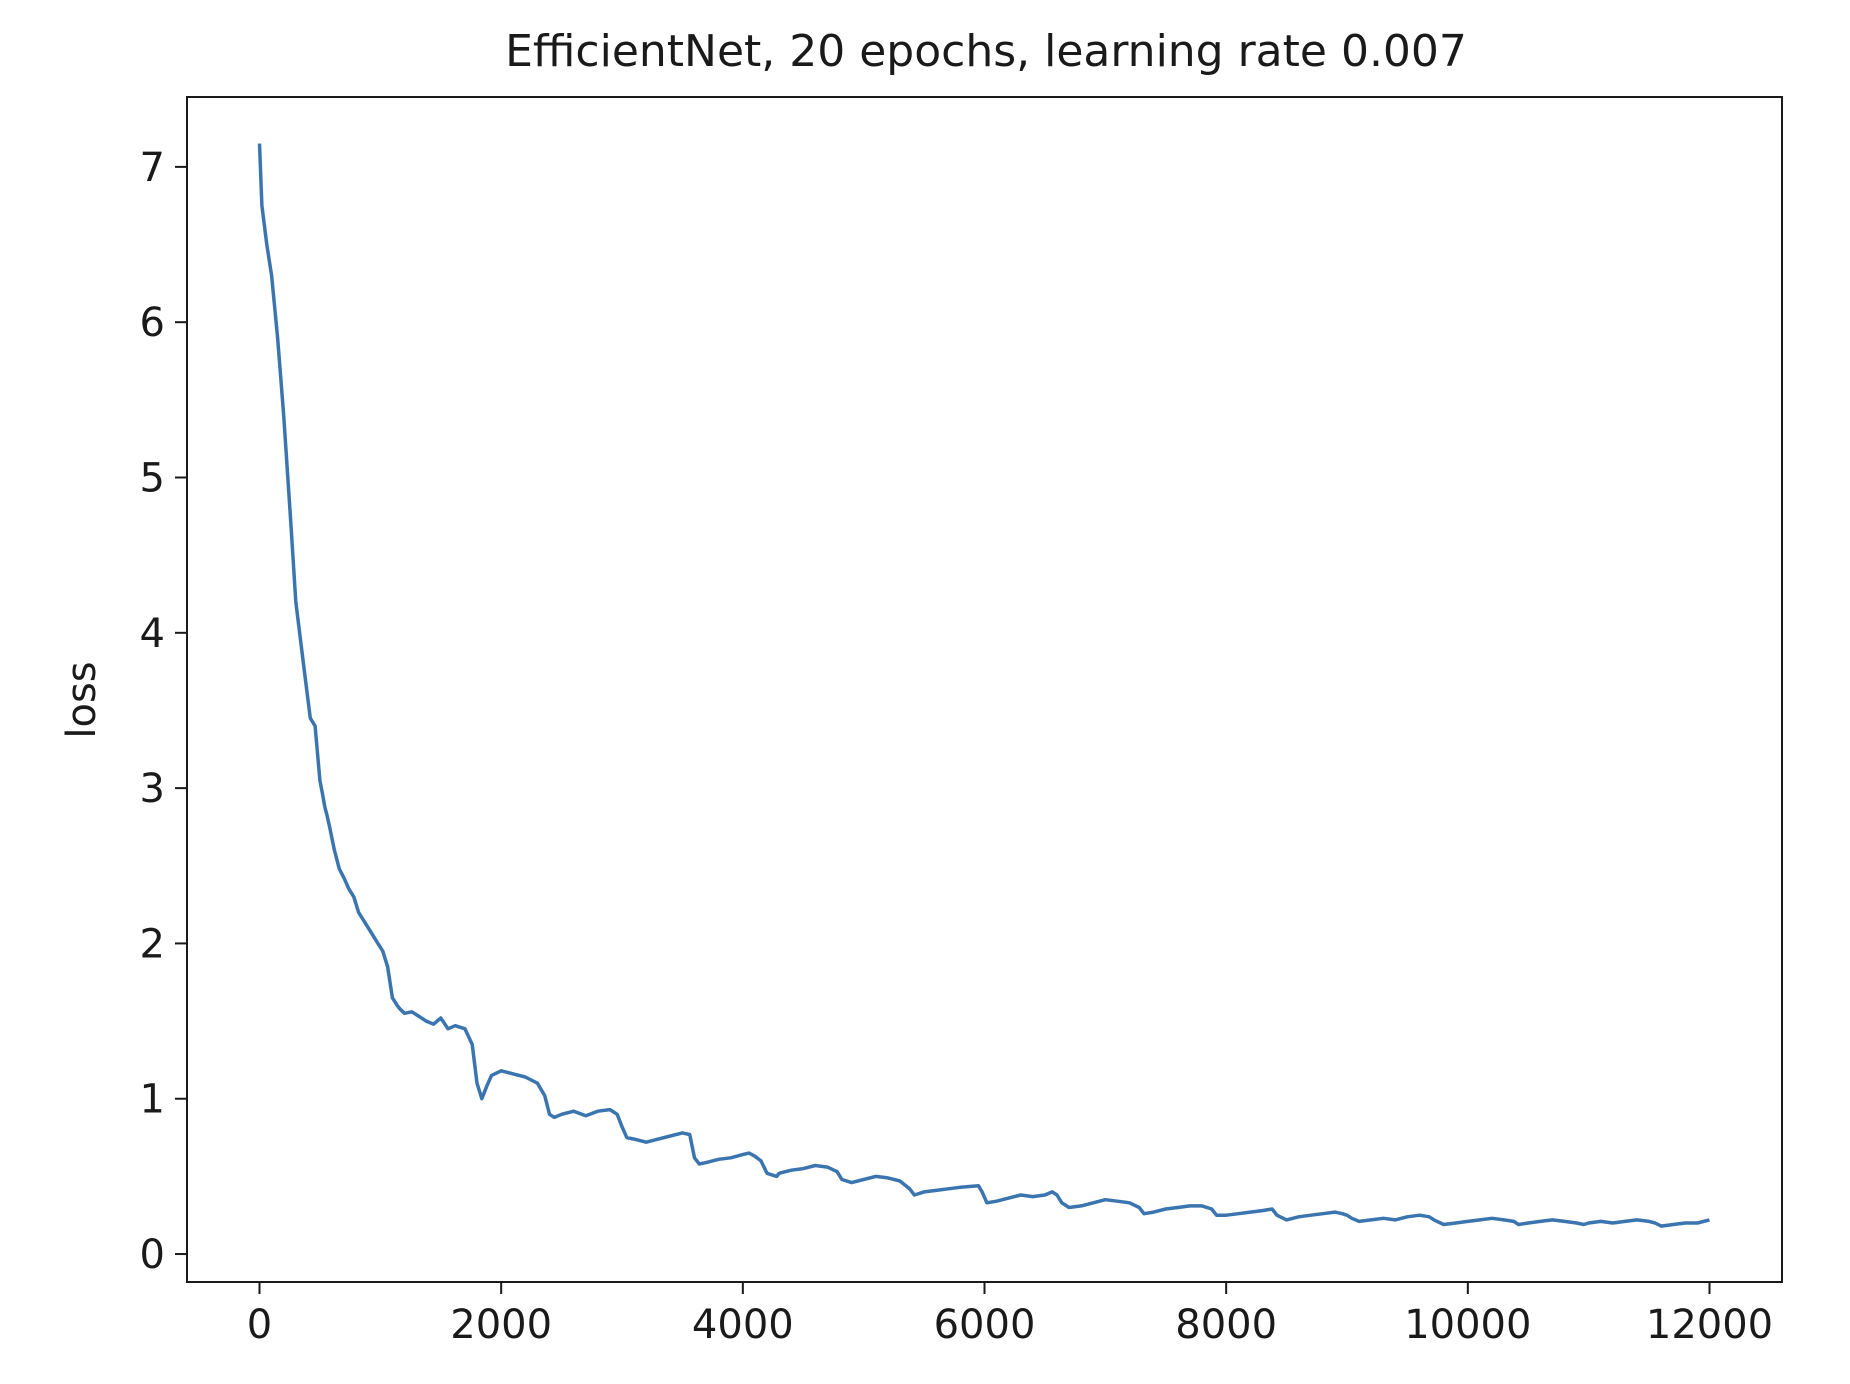 Image resolution: width=1850 pixels, height=1384 pixels. Describe the element at coordinates (152, 789) in the screenshot. I see `y-tick-label: 3` at that location.